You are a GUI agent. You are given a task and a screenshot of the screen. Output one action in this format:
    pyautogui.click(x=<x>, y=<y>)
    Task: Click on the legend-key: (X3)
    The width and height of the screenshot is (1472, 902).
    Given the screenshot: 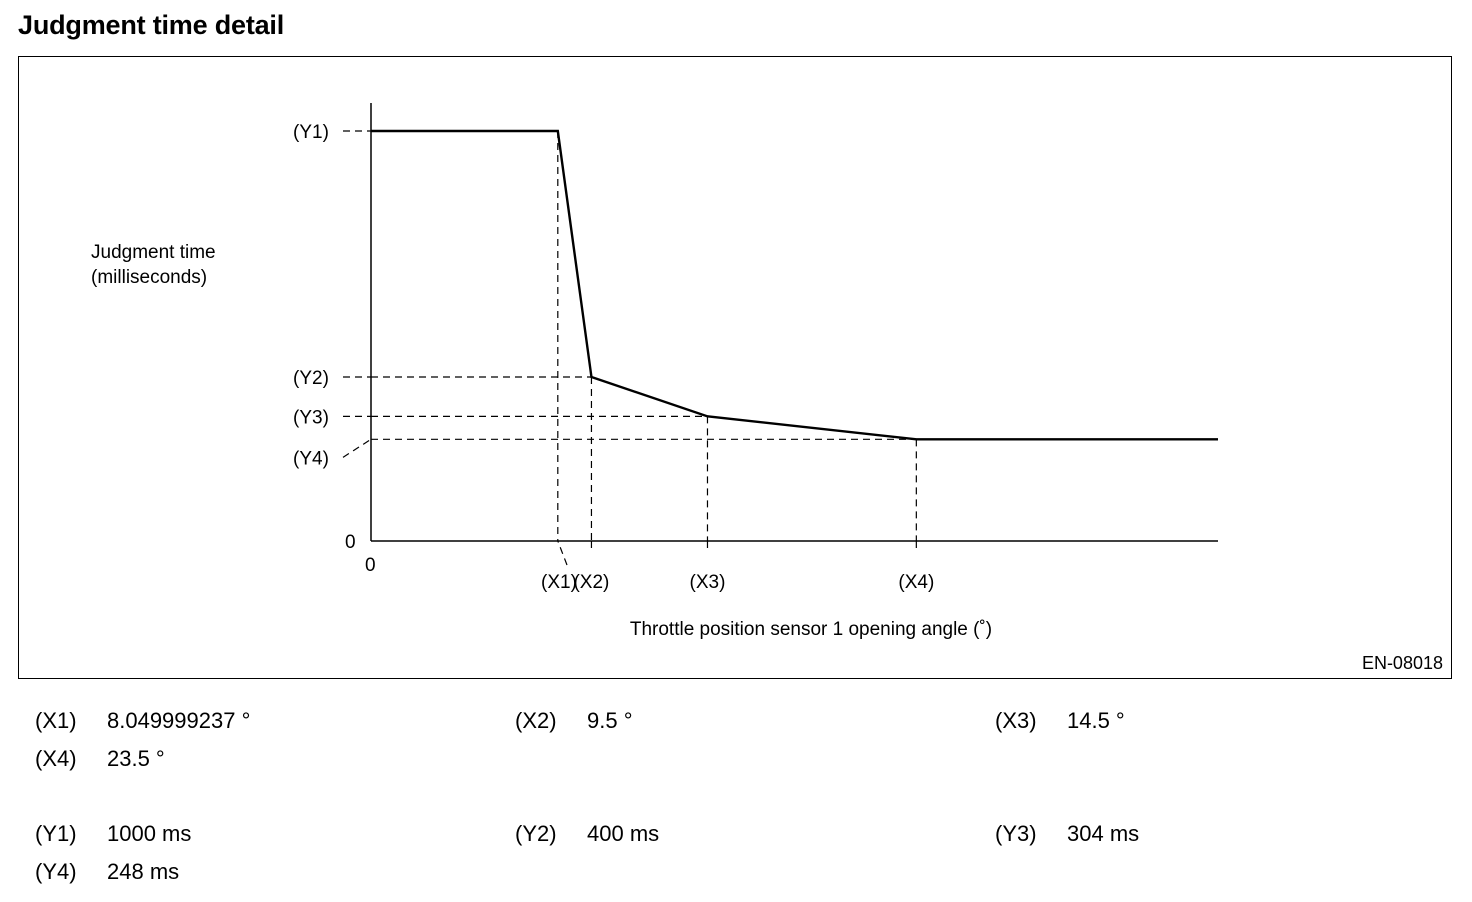 What is the action you would take?
    pyautogui.click(x=1016, y=720)
    